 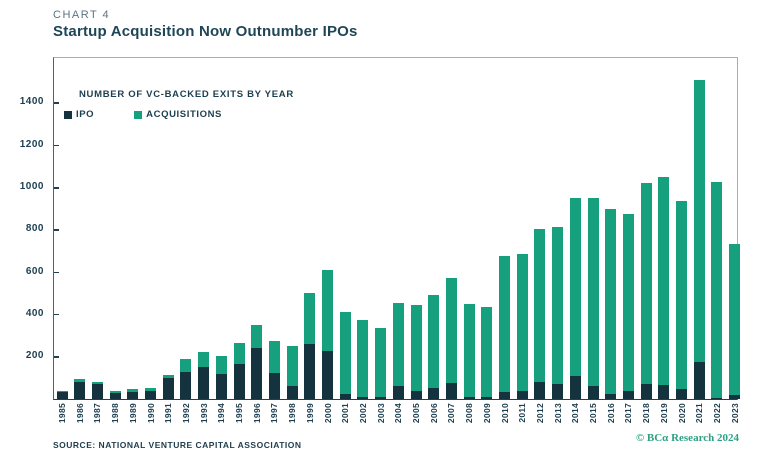 I want to click on bar-1985, so click(x=62, y=395).